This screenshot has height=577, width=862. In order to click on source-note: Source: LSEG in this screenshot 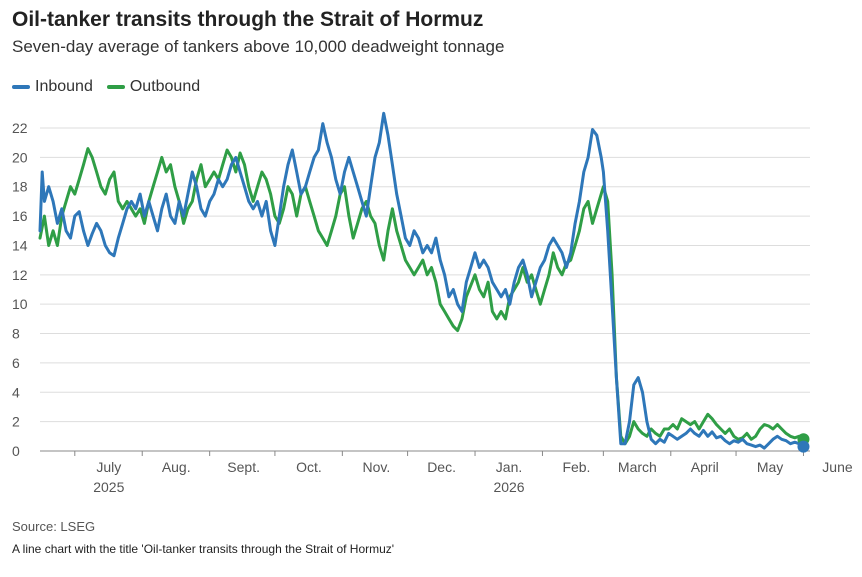, I will do `click(54, 526)`.